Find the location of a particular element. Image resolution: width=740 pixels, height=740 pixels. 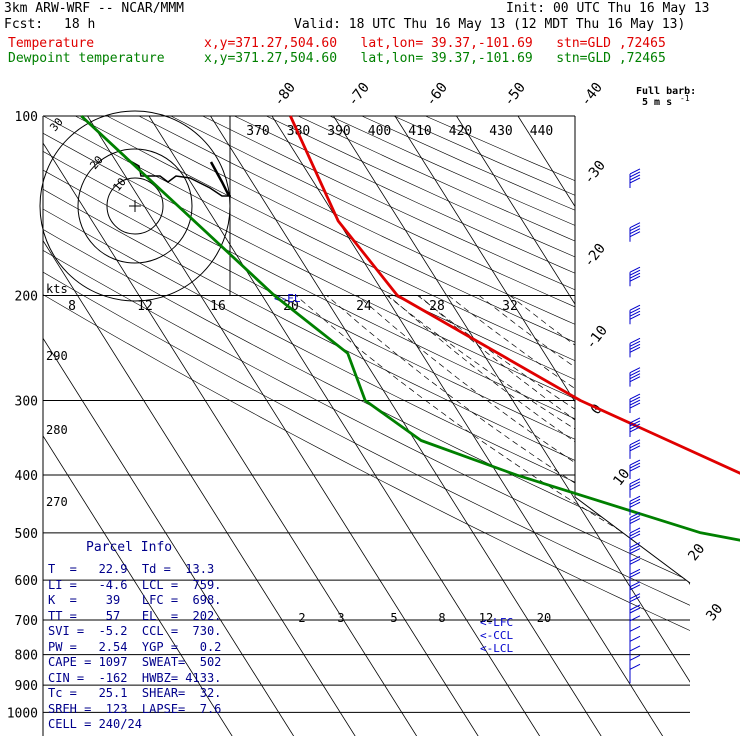

forecast-label: Fcst: is located at coordinates (24, 24).